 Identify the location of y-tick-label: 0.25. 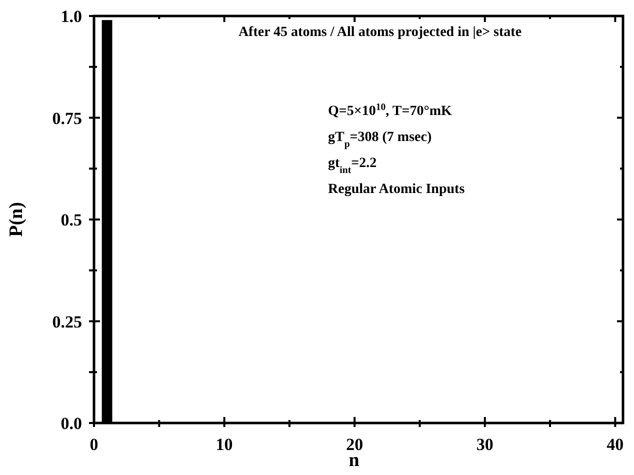
(67, 322).